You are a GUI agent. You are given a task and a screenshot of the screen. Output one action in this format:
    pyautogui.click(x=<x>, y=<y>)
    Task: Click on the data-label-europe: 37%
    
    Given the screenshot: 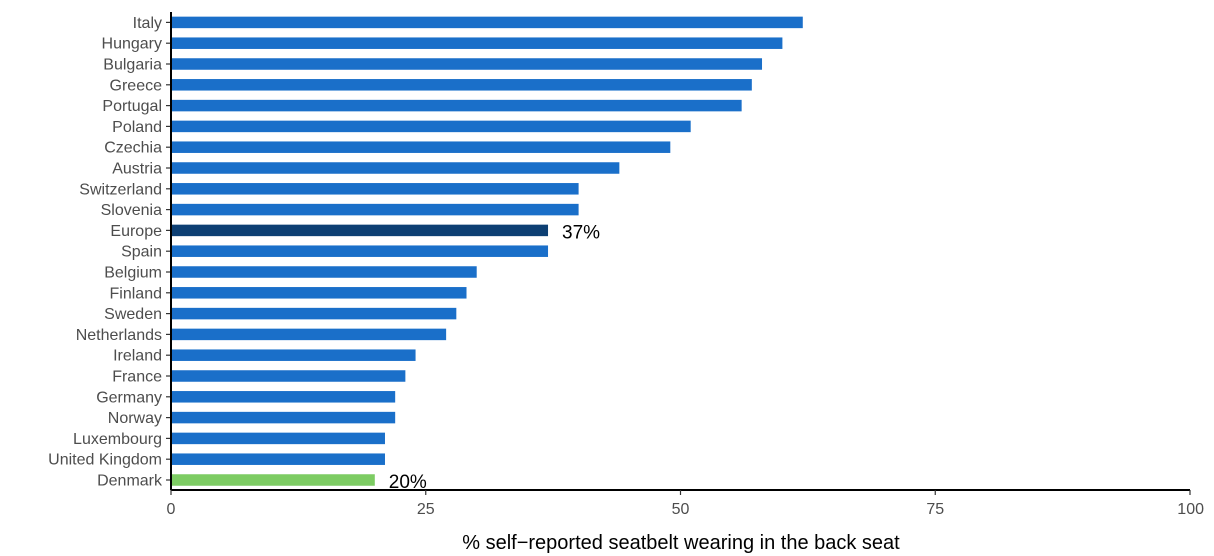 What is the action you would take?
    pyautogui.click(x=581, y=232)
    